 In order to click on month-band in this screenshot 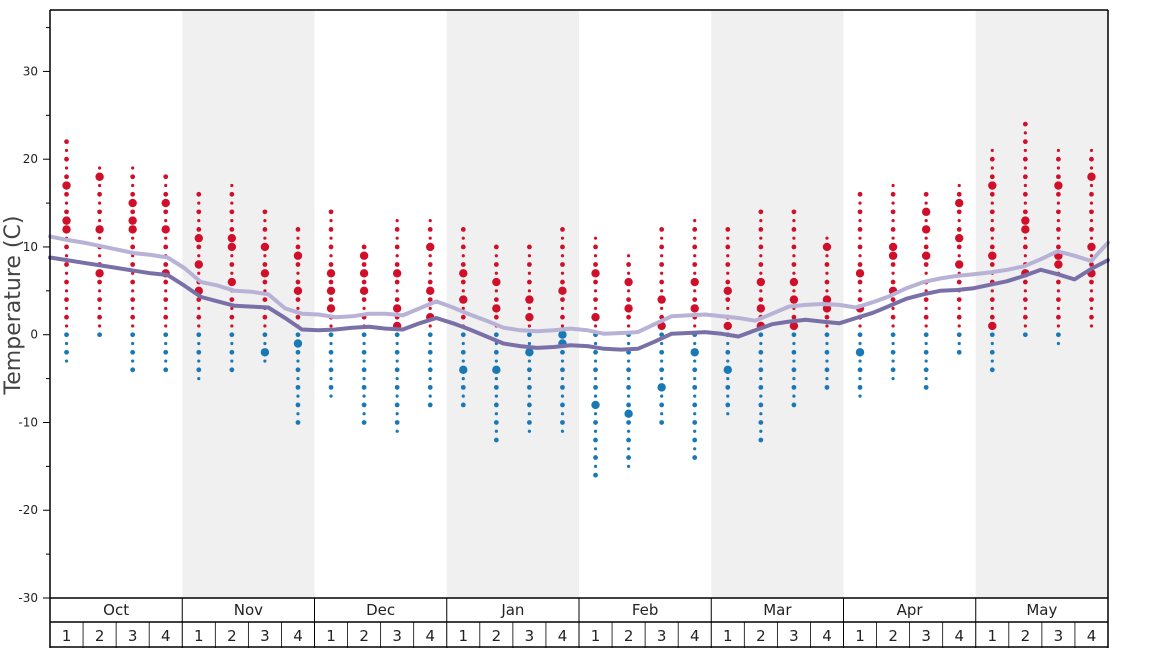, I will do `click(1041, 304)`.